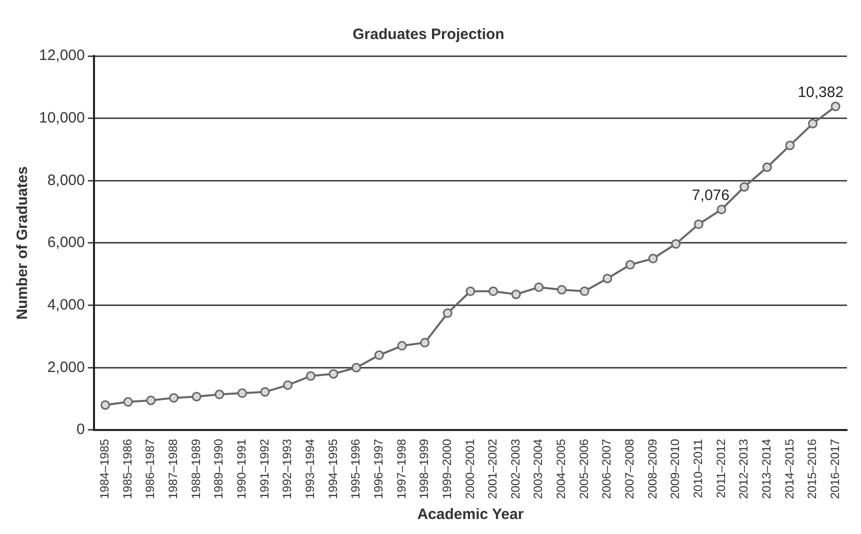 This screenshot has width=861, height=534. What do you see at coordinates (61, 55) in the screenshot?
I see `y-tick-label: 12,000` at bounding box center [61, 55].